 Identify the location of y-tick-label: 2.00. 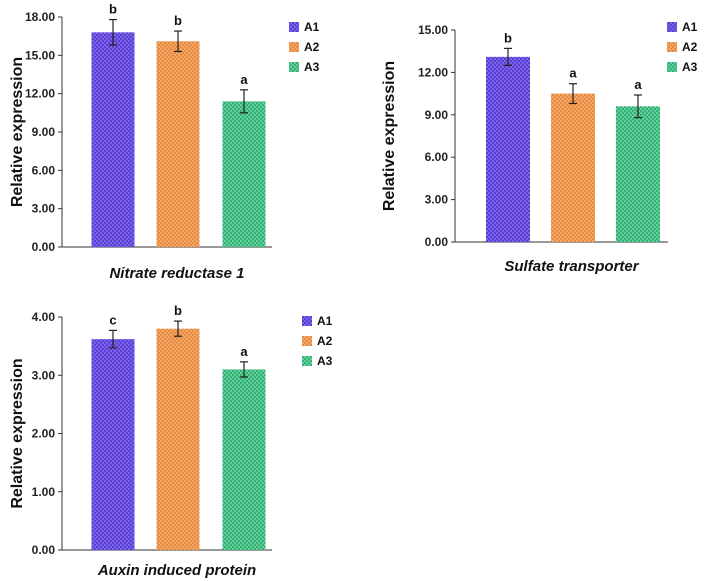
(44, 434).